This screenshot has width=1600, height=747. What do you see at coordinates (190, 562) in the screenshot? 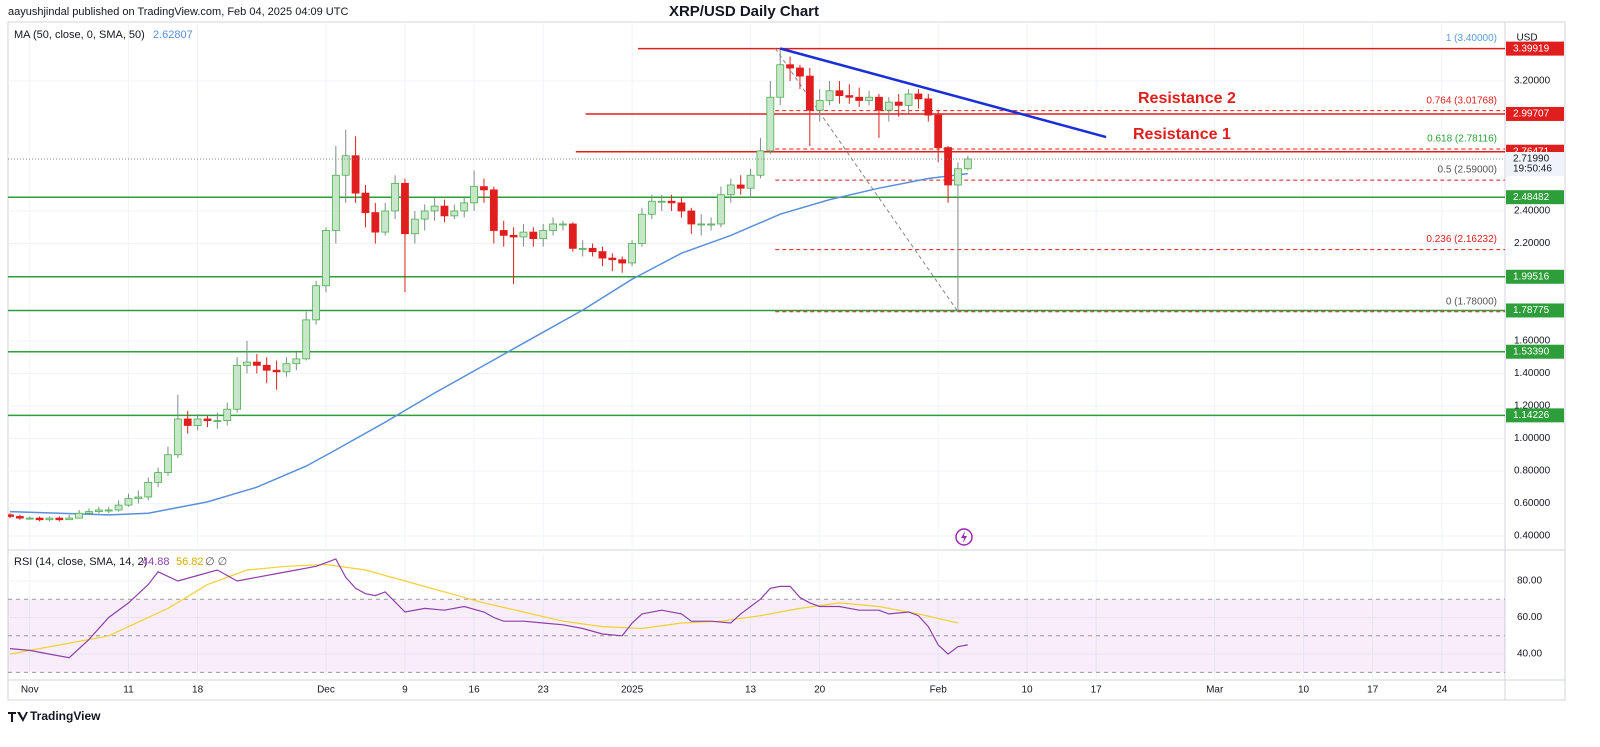
I see `rsi-ma-reading: 56.82` at bounding box center [190, 562].